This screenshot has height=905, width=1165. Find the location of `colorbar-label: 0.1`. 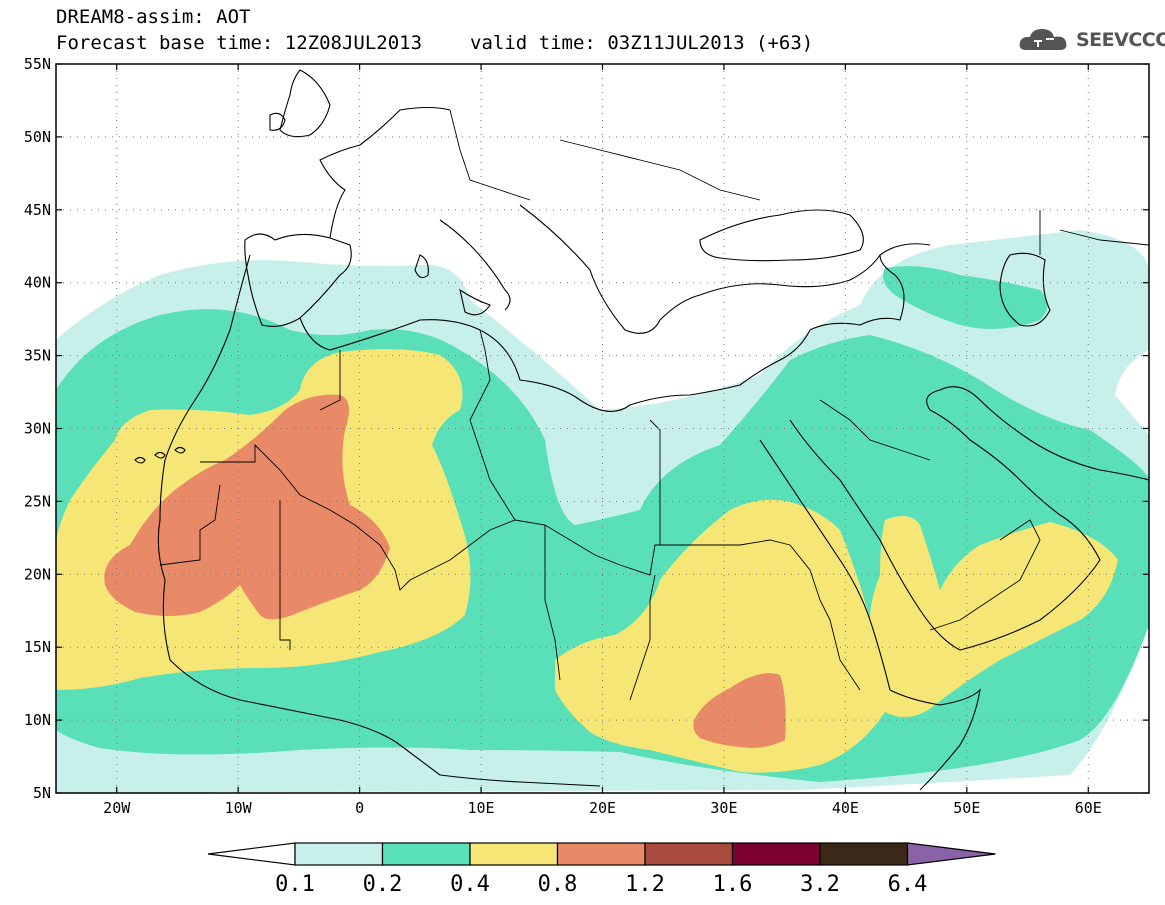

colorbar-label: 0.1 is located at coordinates (295, 884).